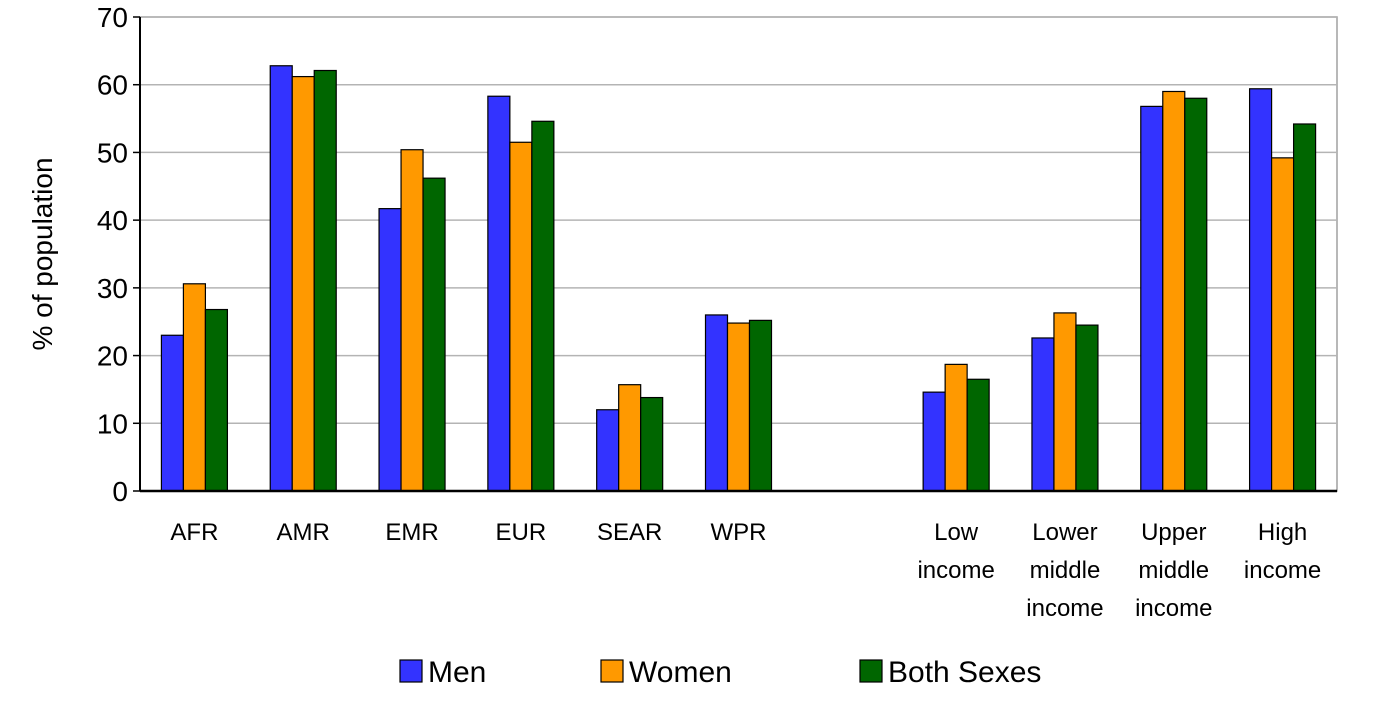 This screenshot has width=1381, height=709. Describe the element at coordinates (194, 532) in the screenshot. I see `x-tick-label: AFR` at that location.